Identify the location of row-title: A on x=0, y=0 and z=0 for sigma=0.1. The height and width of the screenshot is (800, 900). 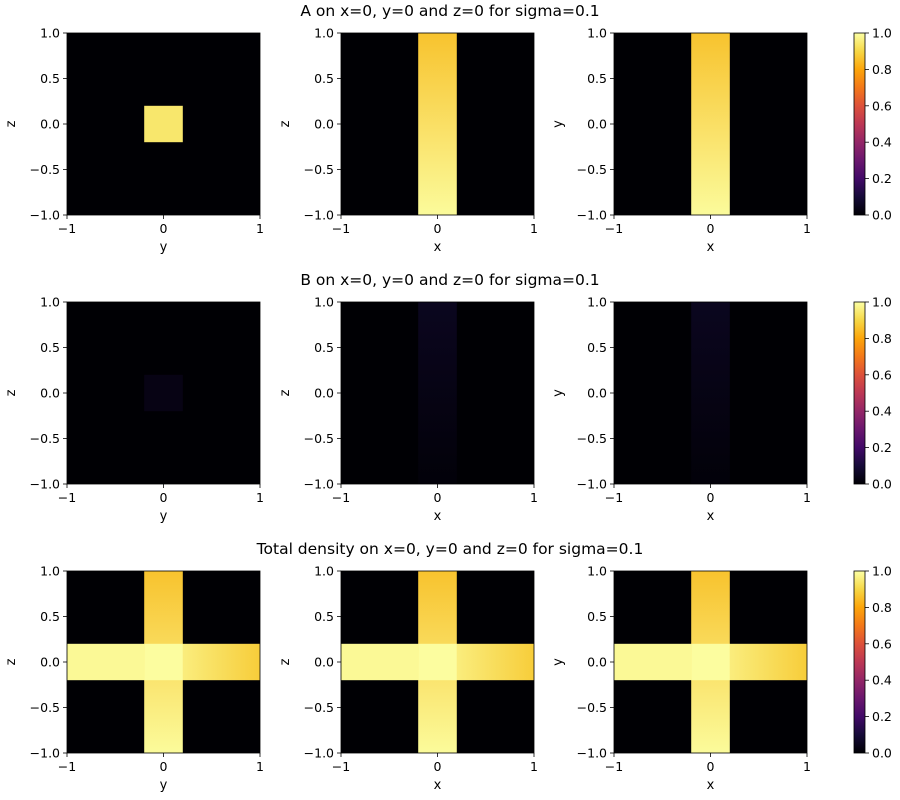
(449, 11).